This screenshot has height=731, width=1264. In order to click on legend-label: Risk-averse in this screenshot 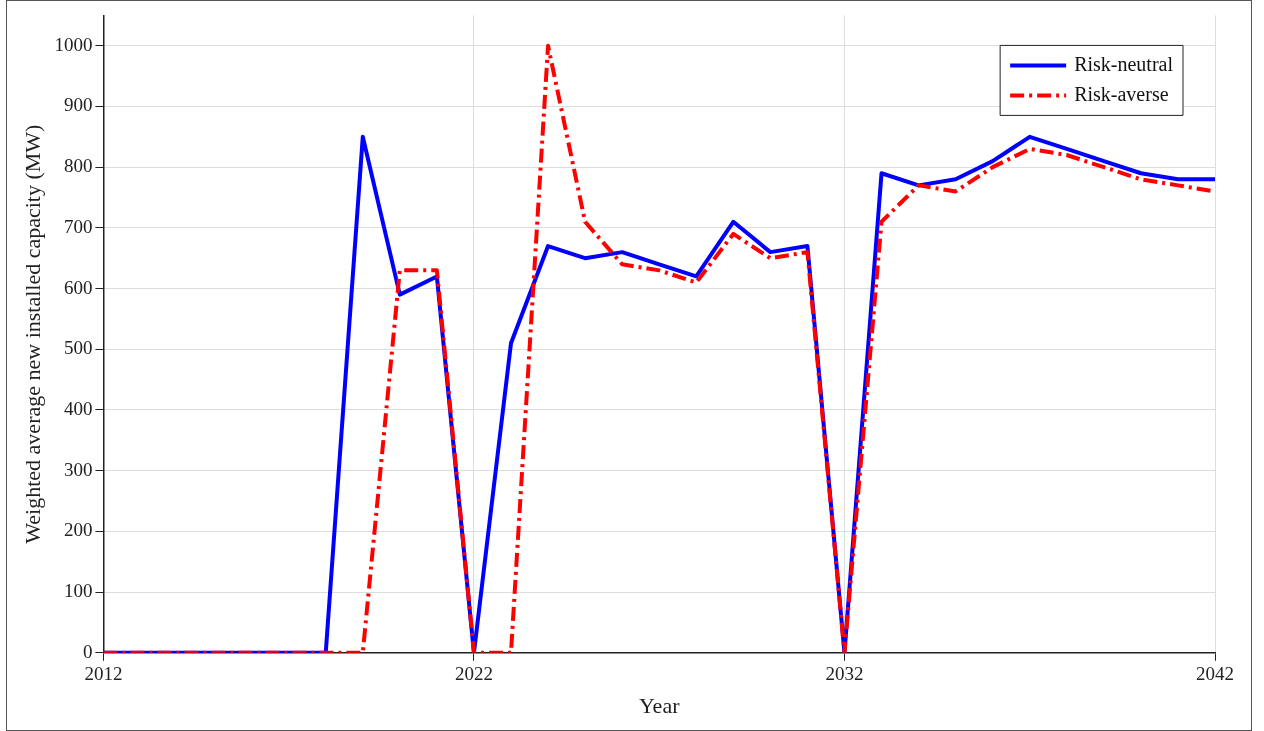, I will do `click(1121, 93)`.